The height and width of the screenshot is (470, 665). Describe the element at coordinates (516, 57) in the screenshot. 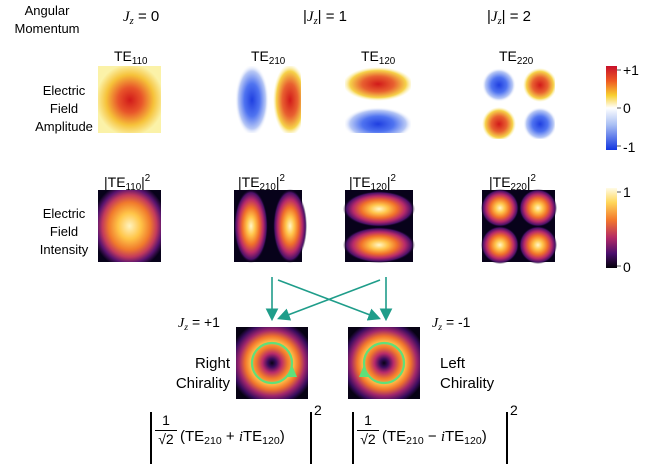

I see `te220-title: TE220` at that location.